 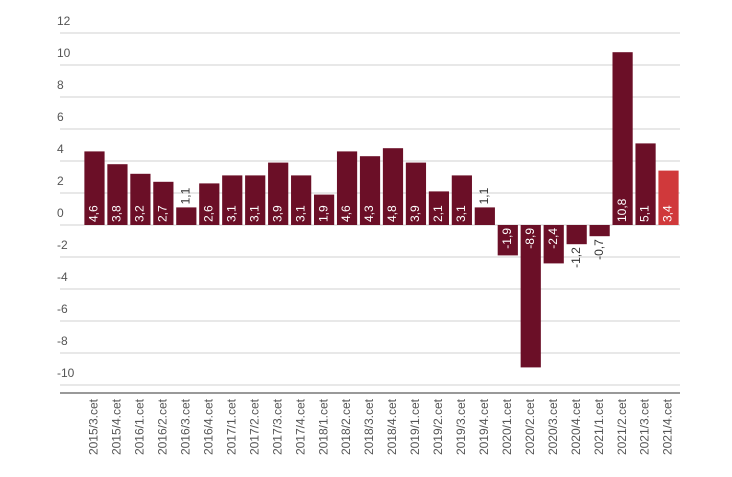 I want to click on y-tick-label: 0, so click(x=60, y=213).